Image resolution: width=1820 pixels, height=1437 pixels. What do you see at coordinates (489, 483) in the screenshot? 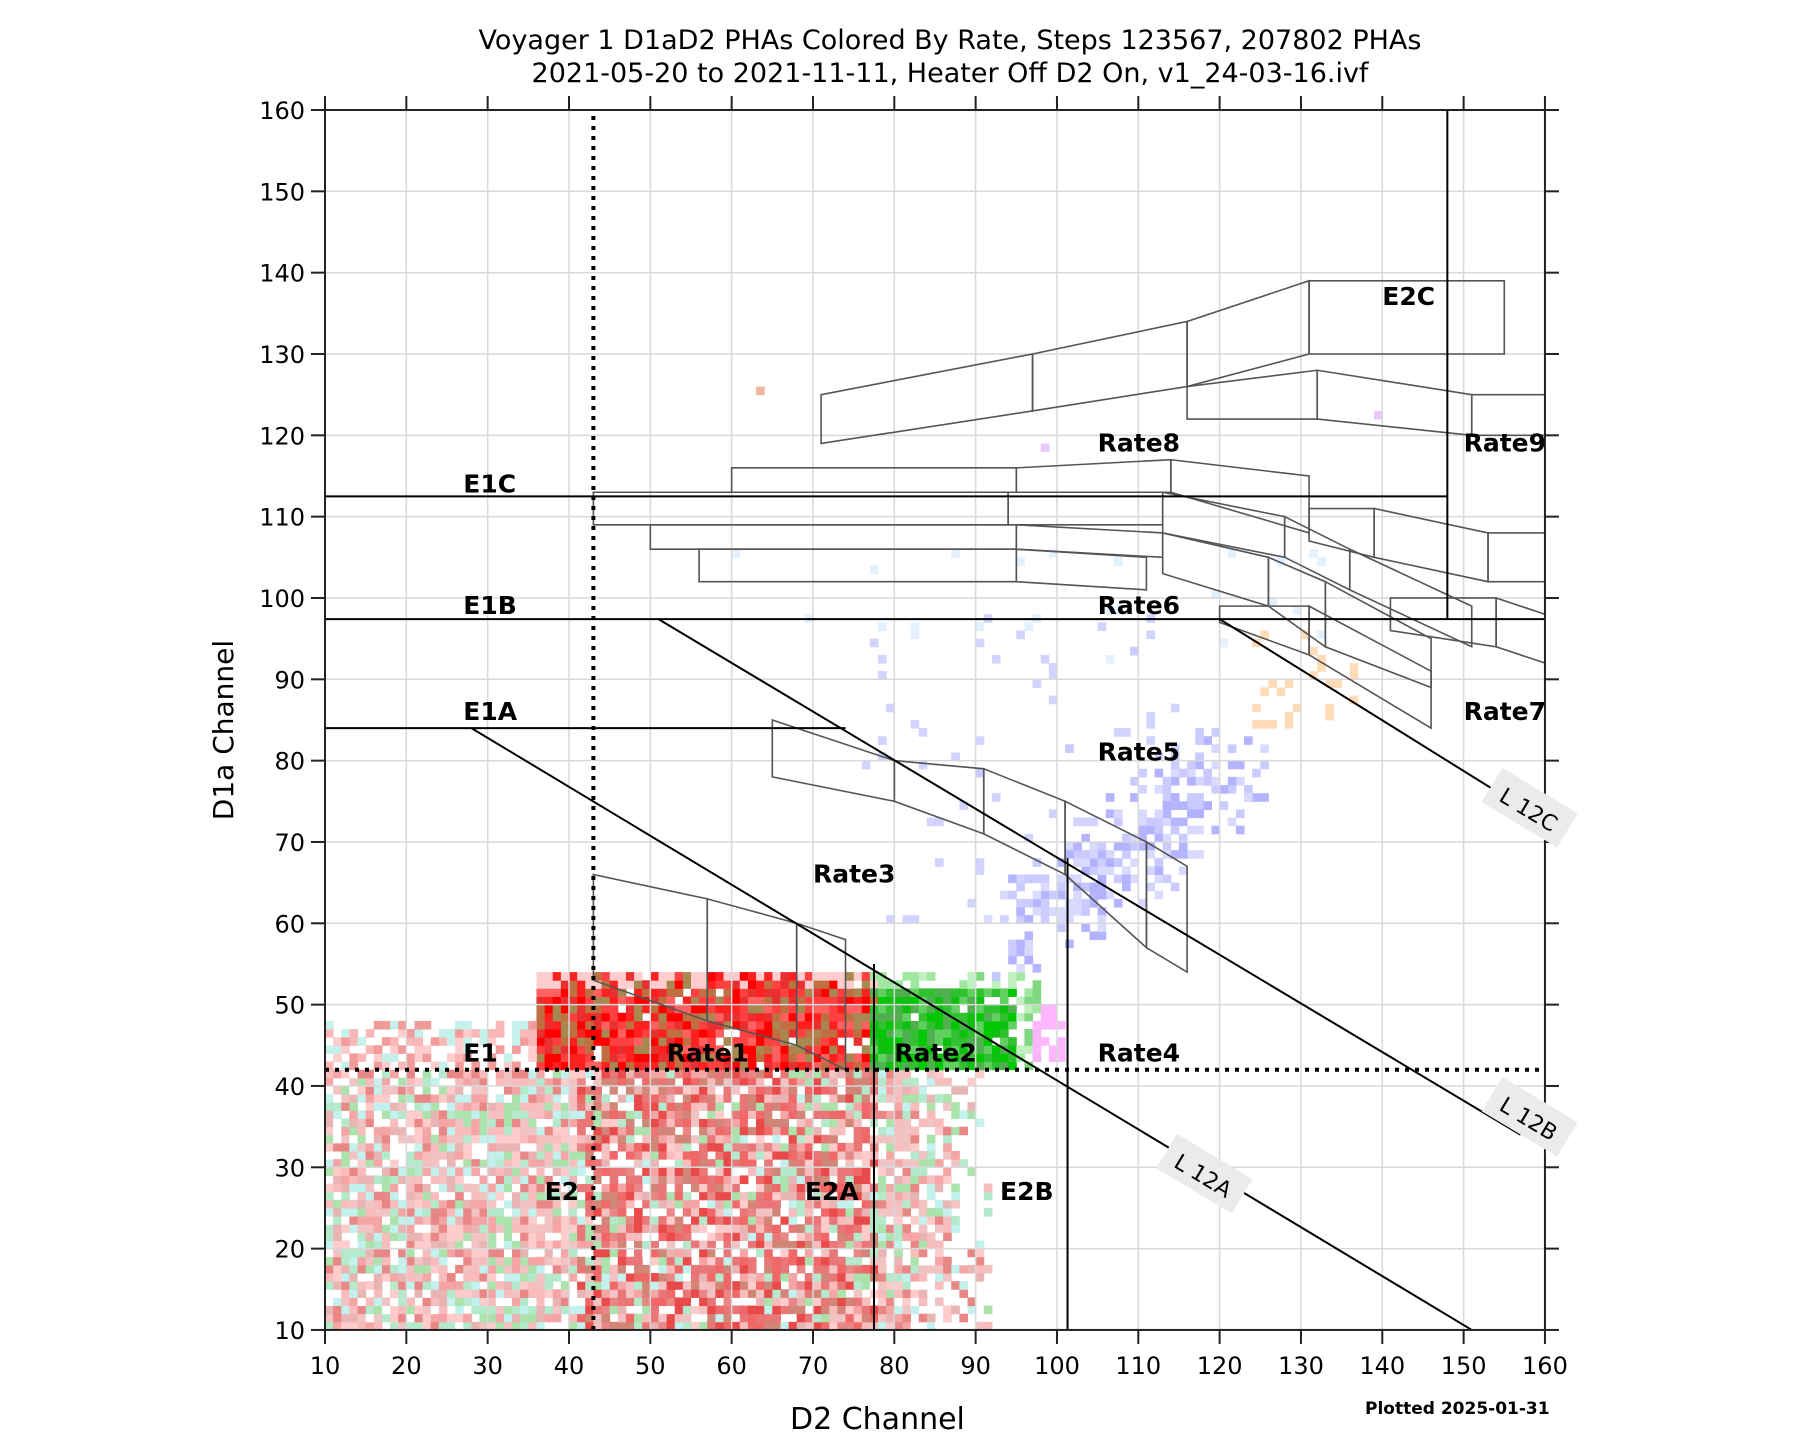
I see `region-label: E1C` at bounding box center [489, 483].